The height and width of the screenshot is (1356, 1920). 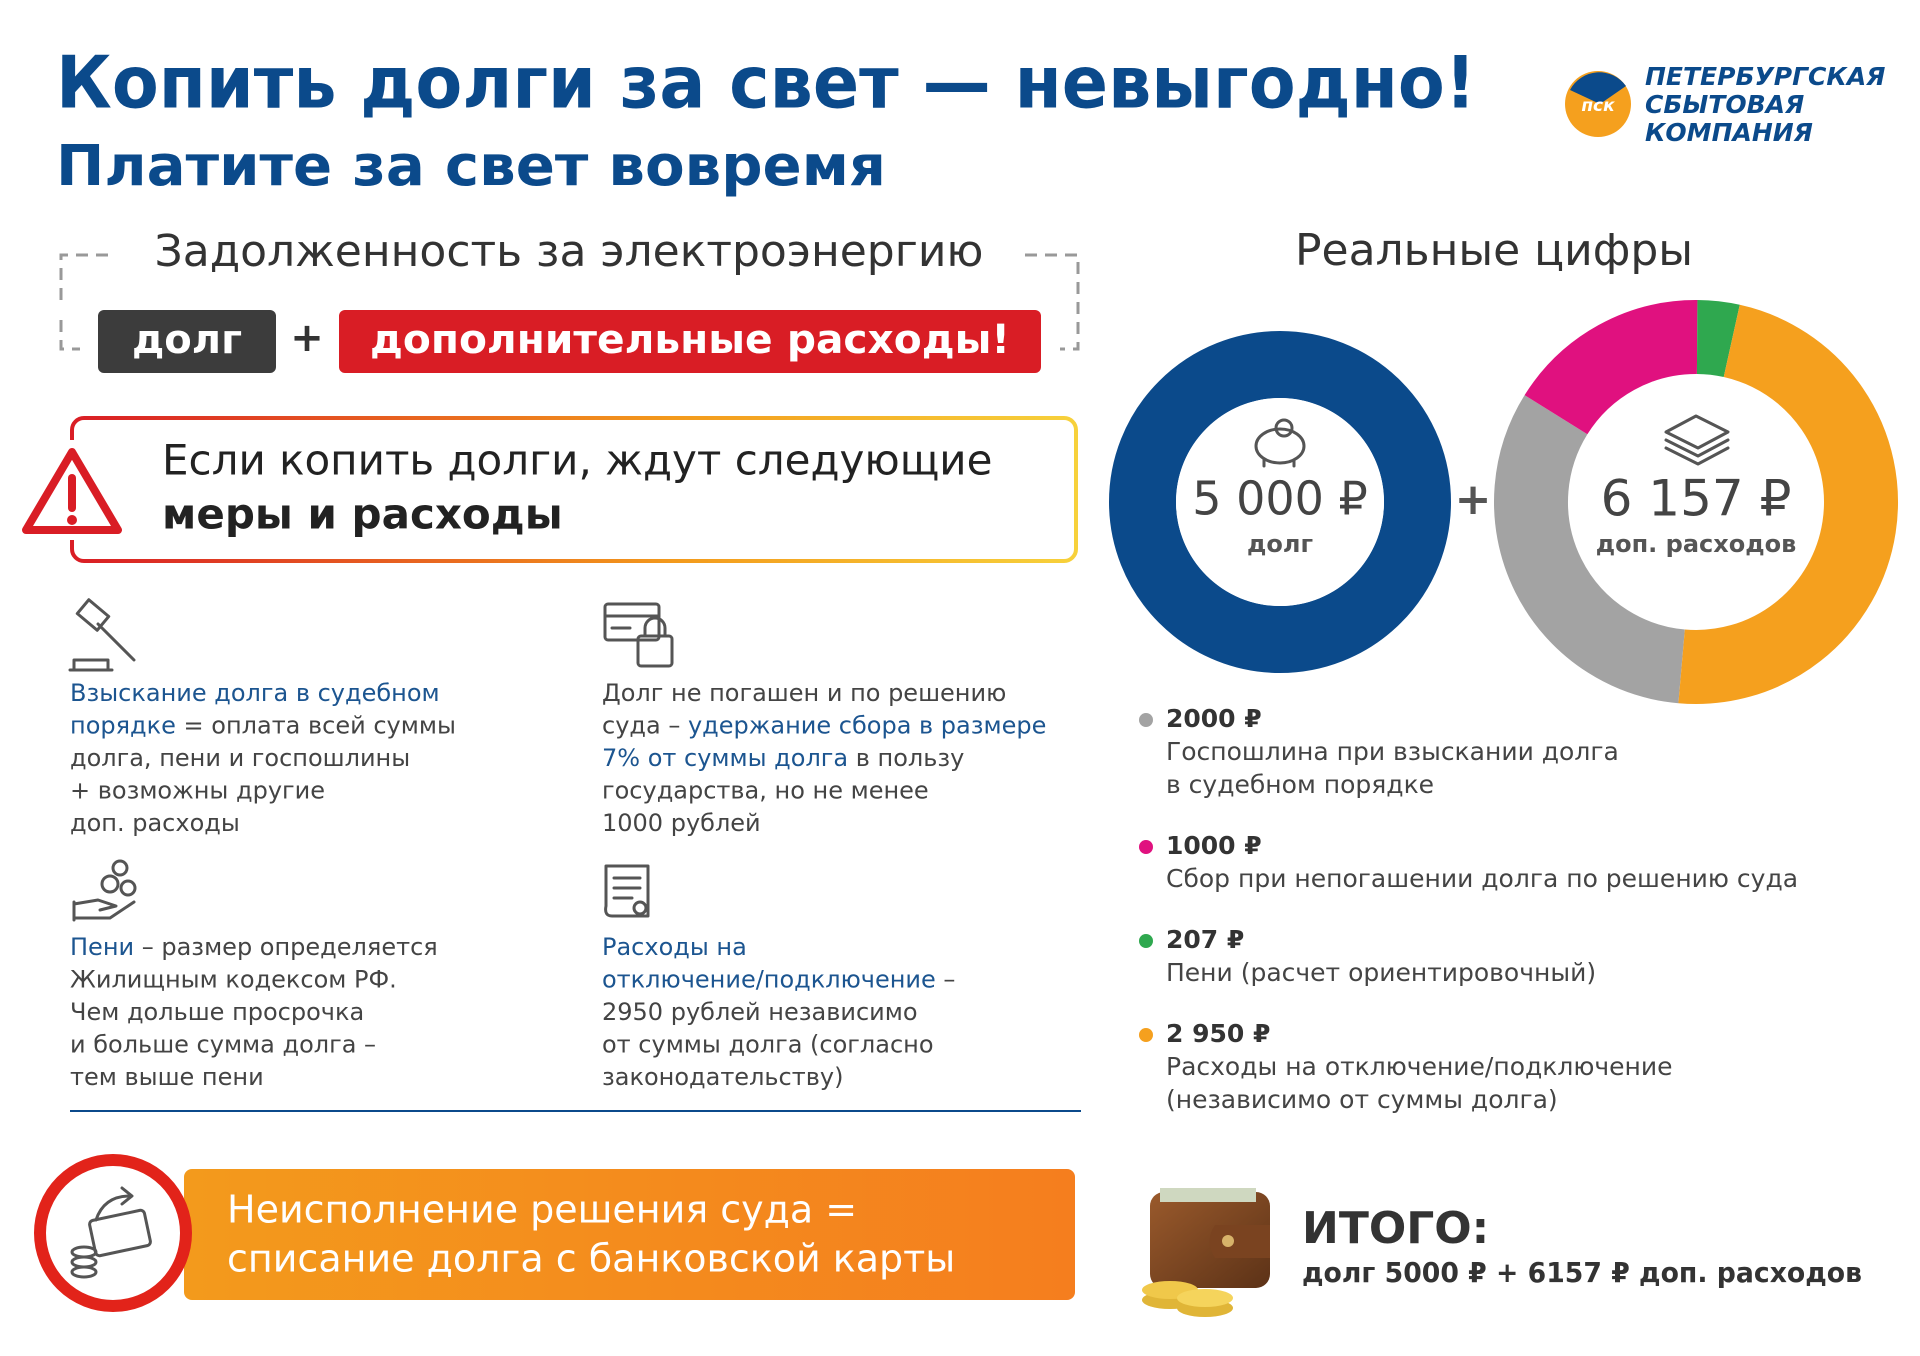 I want to click on measure-line: Взыскание долга в судебном, so click(x=255, y=693).